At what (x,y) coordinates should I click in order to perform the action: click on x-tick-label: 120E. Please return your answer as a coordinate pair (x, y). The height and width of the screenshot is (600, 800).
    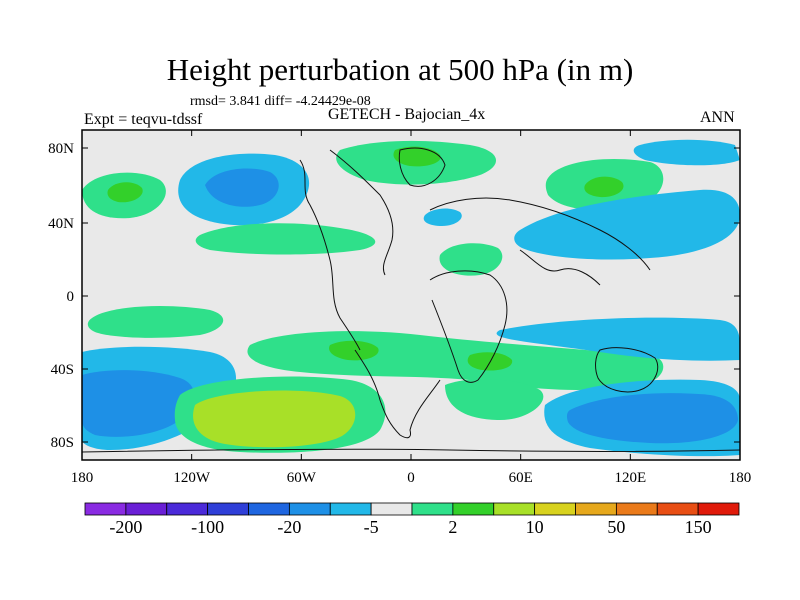
    Looking at the image, I should click on (630, 478).